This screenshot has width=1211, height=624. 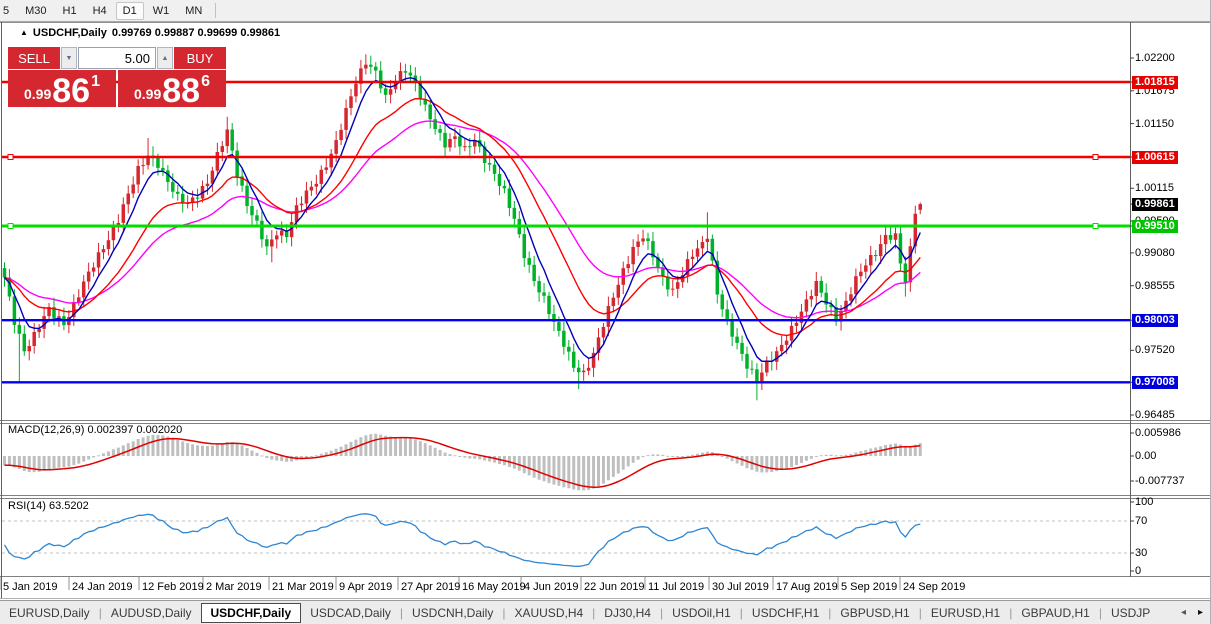 What do you see at coordinates (161, 10) in the screenshot?
I see `timeframe-w1: W1` at bounding box center [161, 10].